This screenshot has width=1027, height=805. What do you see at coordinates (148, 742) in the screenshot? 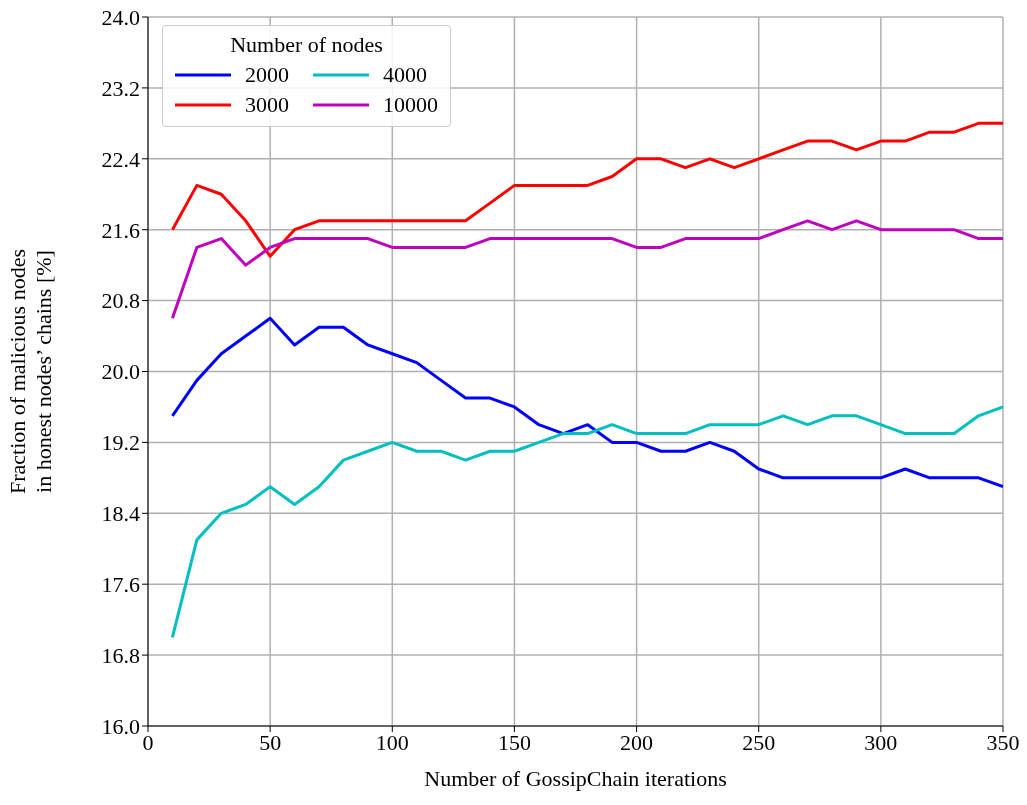
I see `x-tick-label: 0` at bounding box center [148, 742].